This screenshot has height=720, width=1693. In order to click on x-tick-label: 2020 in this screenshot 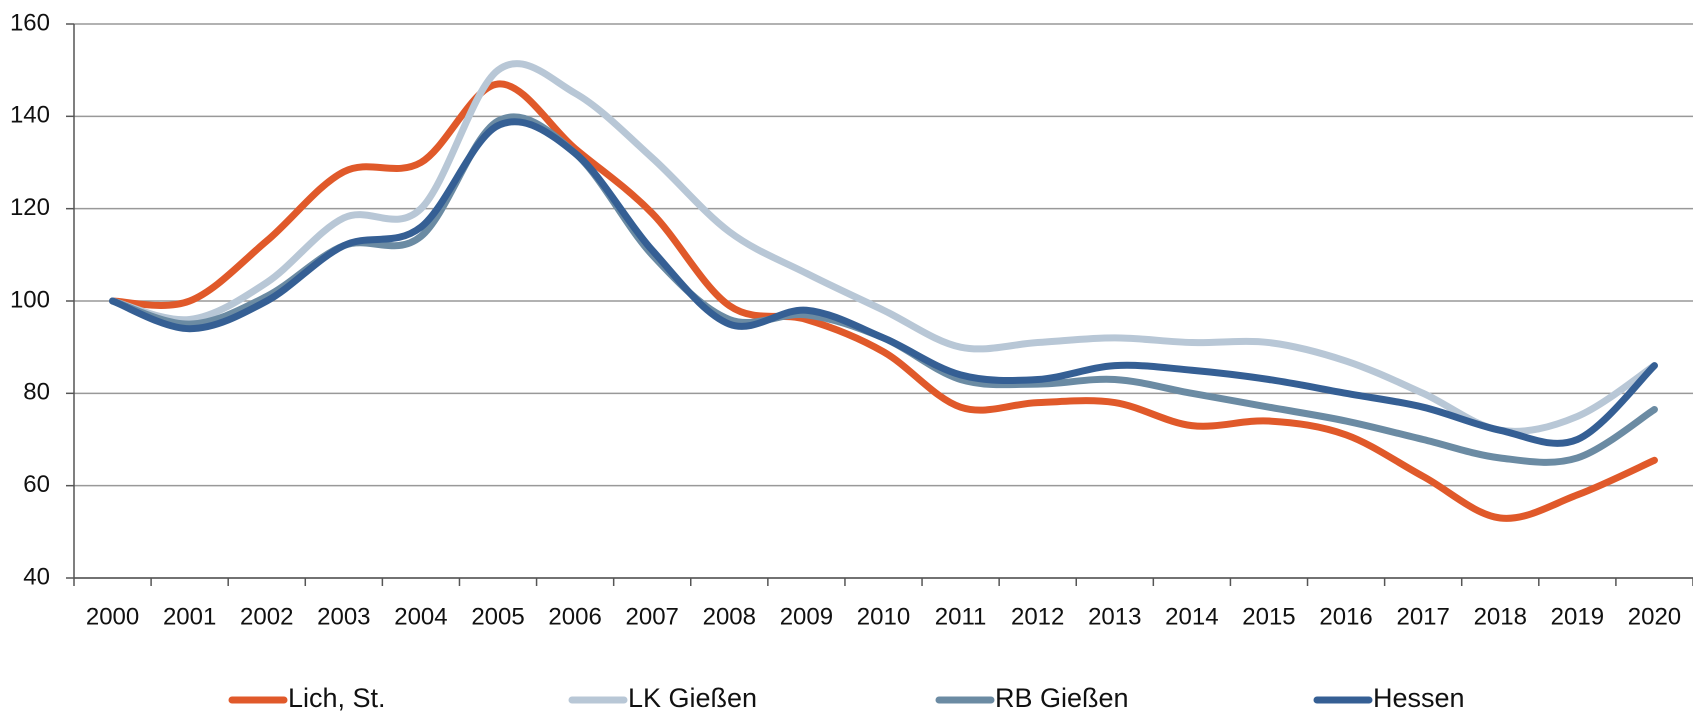, I will do `click(1654, 616)`.